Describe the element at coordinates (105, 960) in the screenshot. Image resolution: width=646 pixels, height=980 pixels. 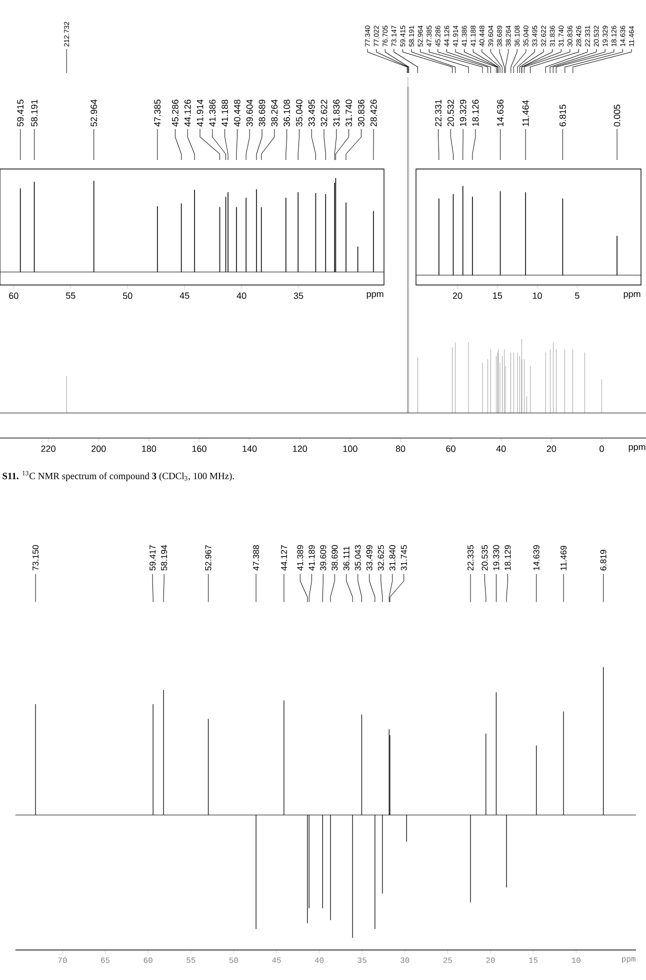
I see `x-tick-label: 65` at that location.